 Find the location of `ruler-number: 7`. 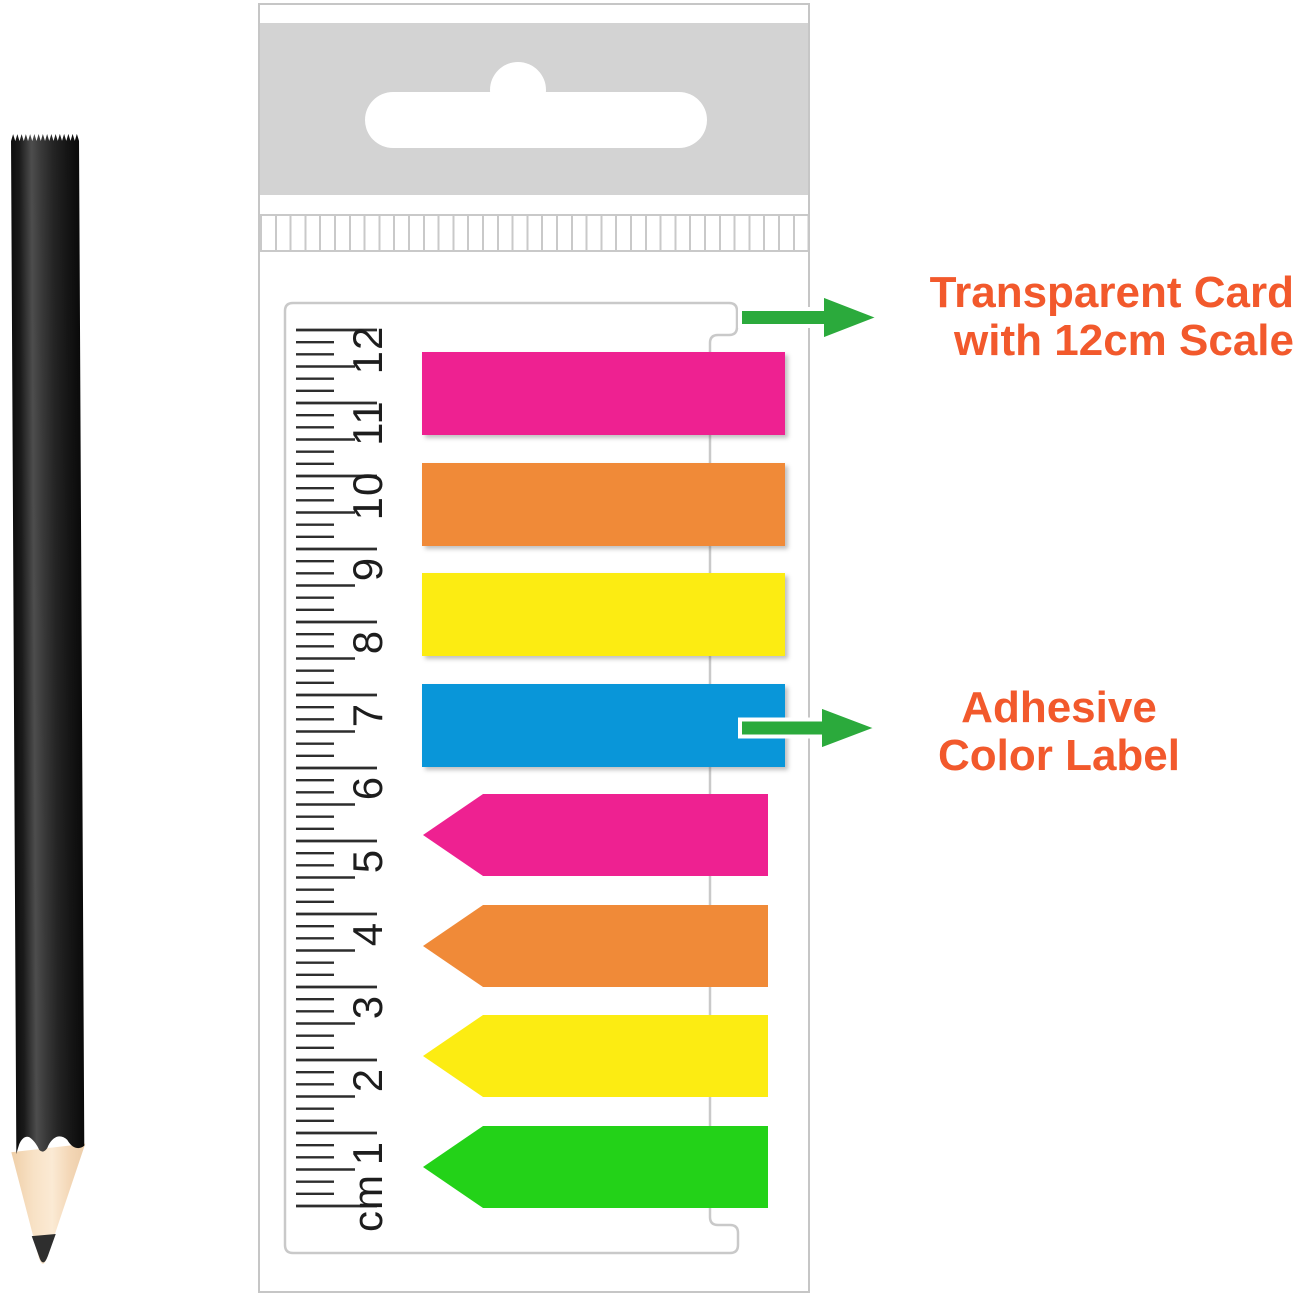

ruler-number: 7 is located at coordinates (367, 715).